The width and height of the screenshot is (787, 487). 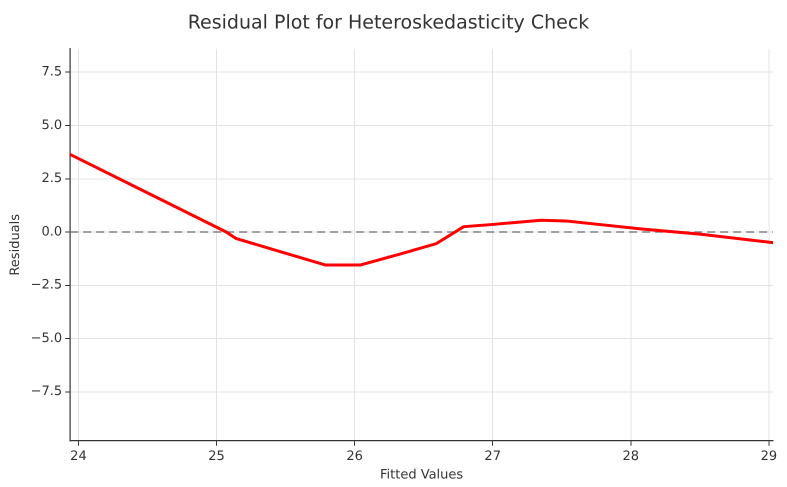 I want to click on y-tick-label: −7.5, so click(x=46, y=392).